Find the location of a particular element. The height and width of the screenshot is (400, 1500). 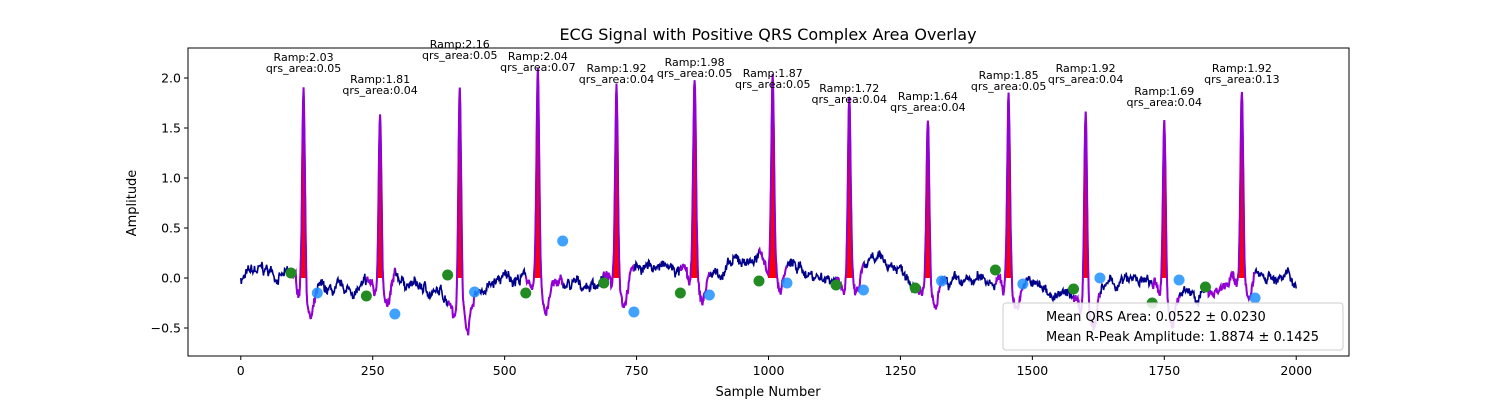

x-tick-label-0: 0 is located at coordinates (241, 370).